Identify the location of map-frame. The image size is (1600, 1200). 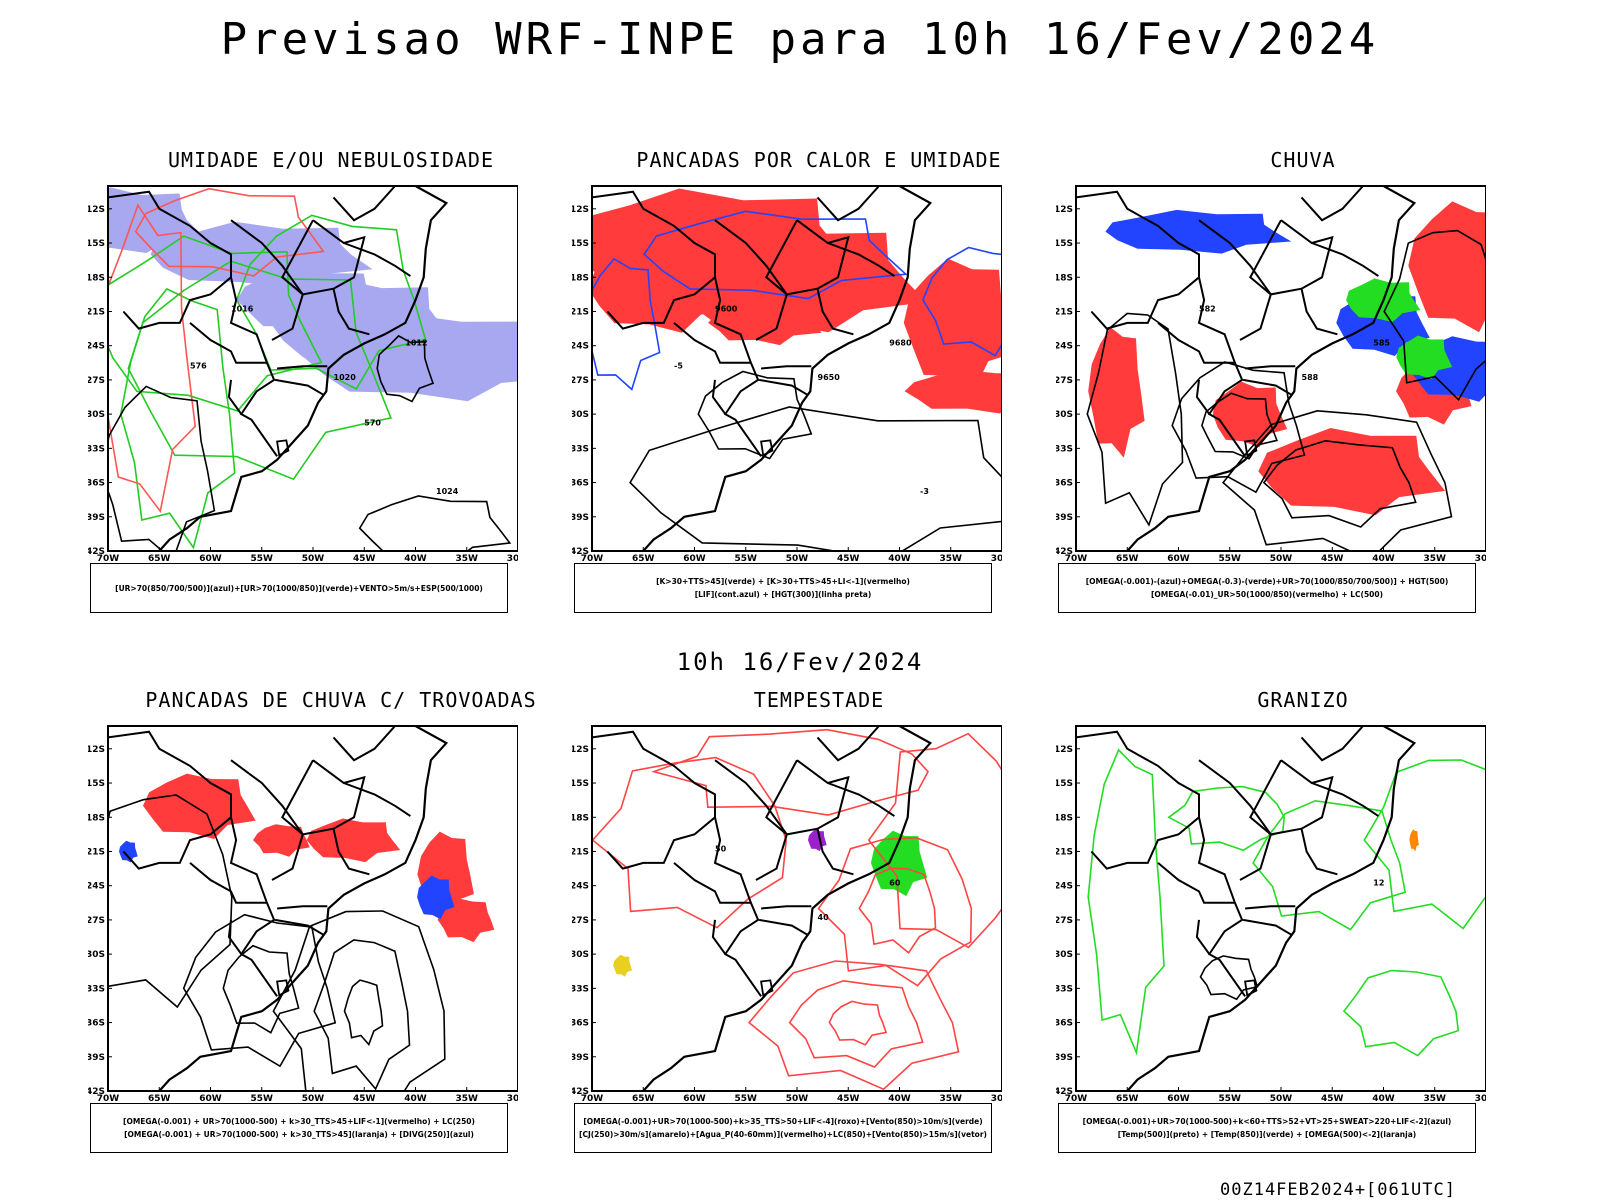
(796, 908).